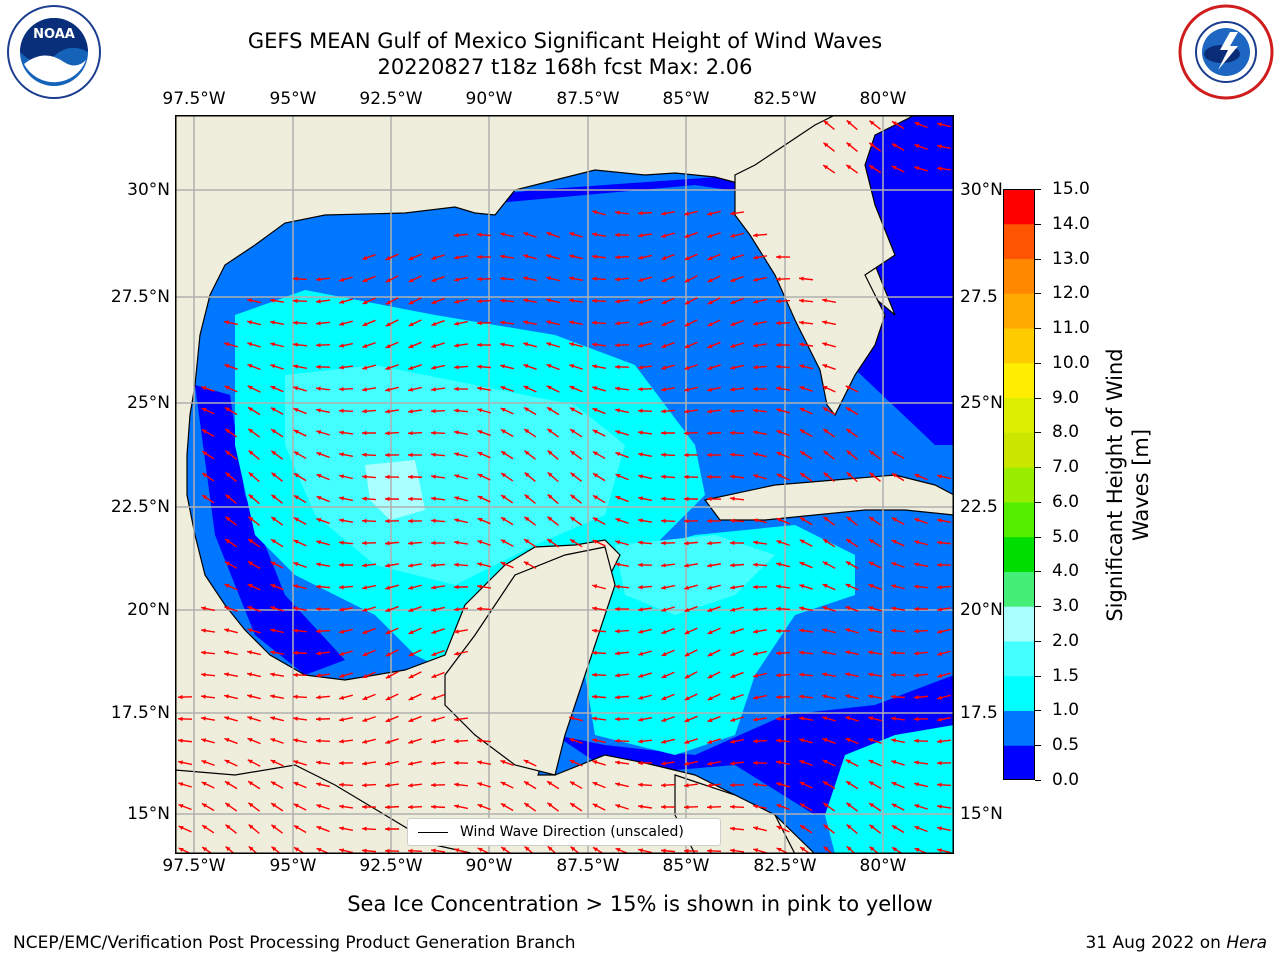 The width and height of the screenshot is (1280, 960). What do you see at coordinates (588, 866) in the screenshot?
I see `lon-label-bottom: 87.5°W` at bounding box center [588, 866].